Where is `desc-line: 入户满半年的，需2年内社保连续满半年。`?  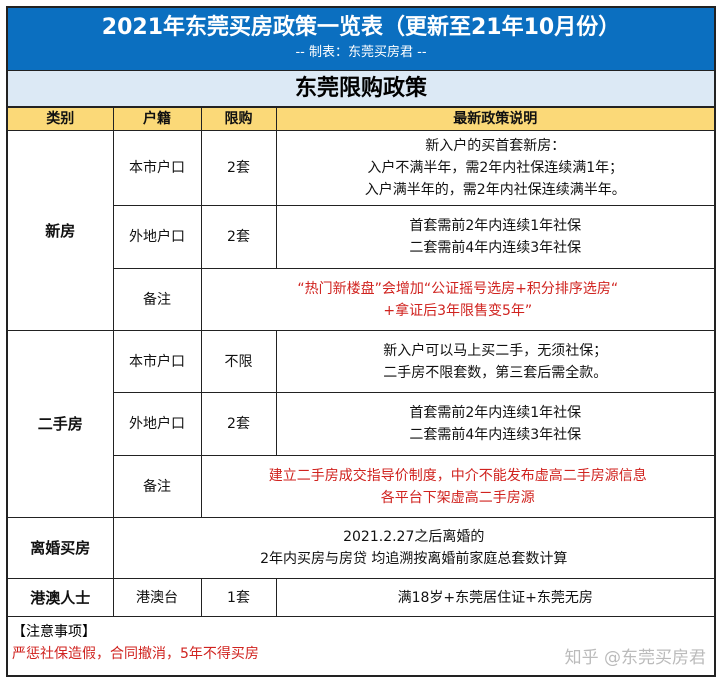
desc-line: 入户满半年的，需2年内社保连续满半年。 is located at coordinates (495, 190).